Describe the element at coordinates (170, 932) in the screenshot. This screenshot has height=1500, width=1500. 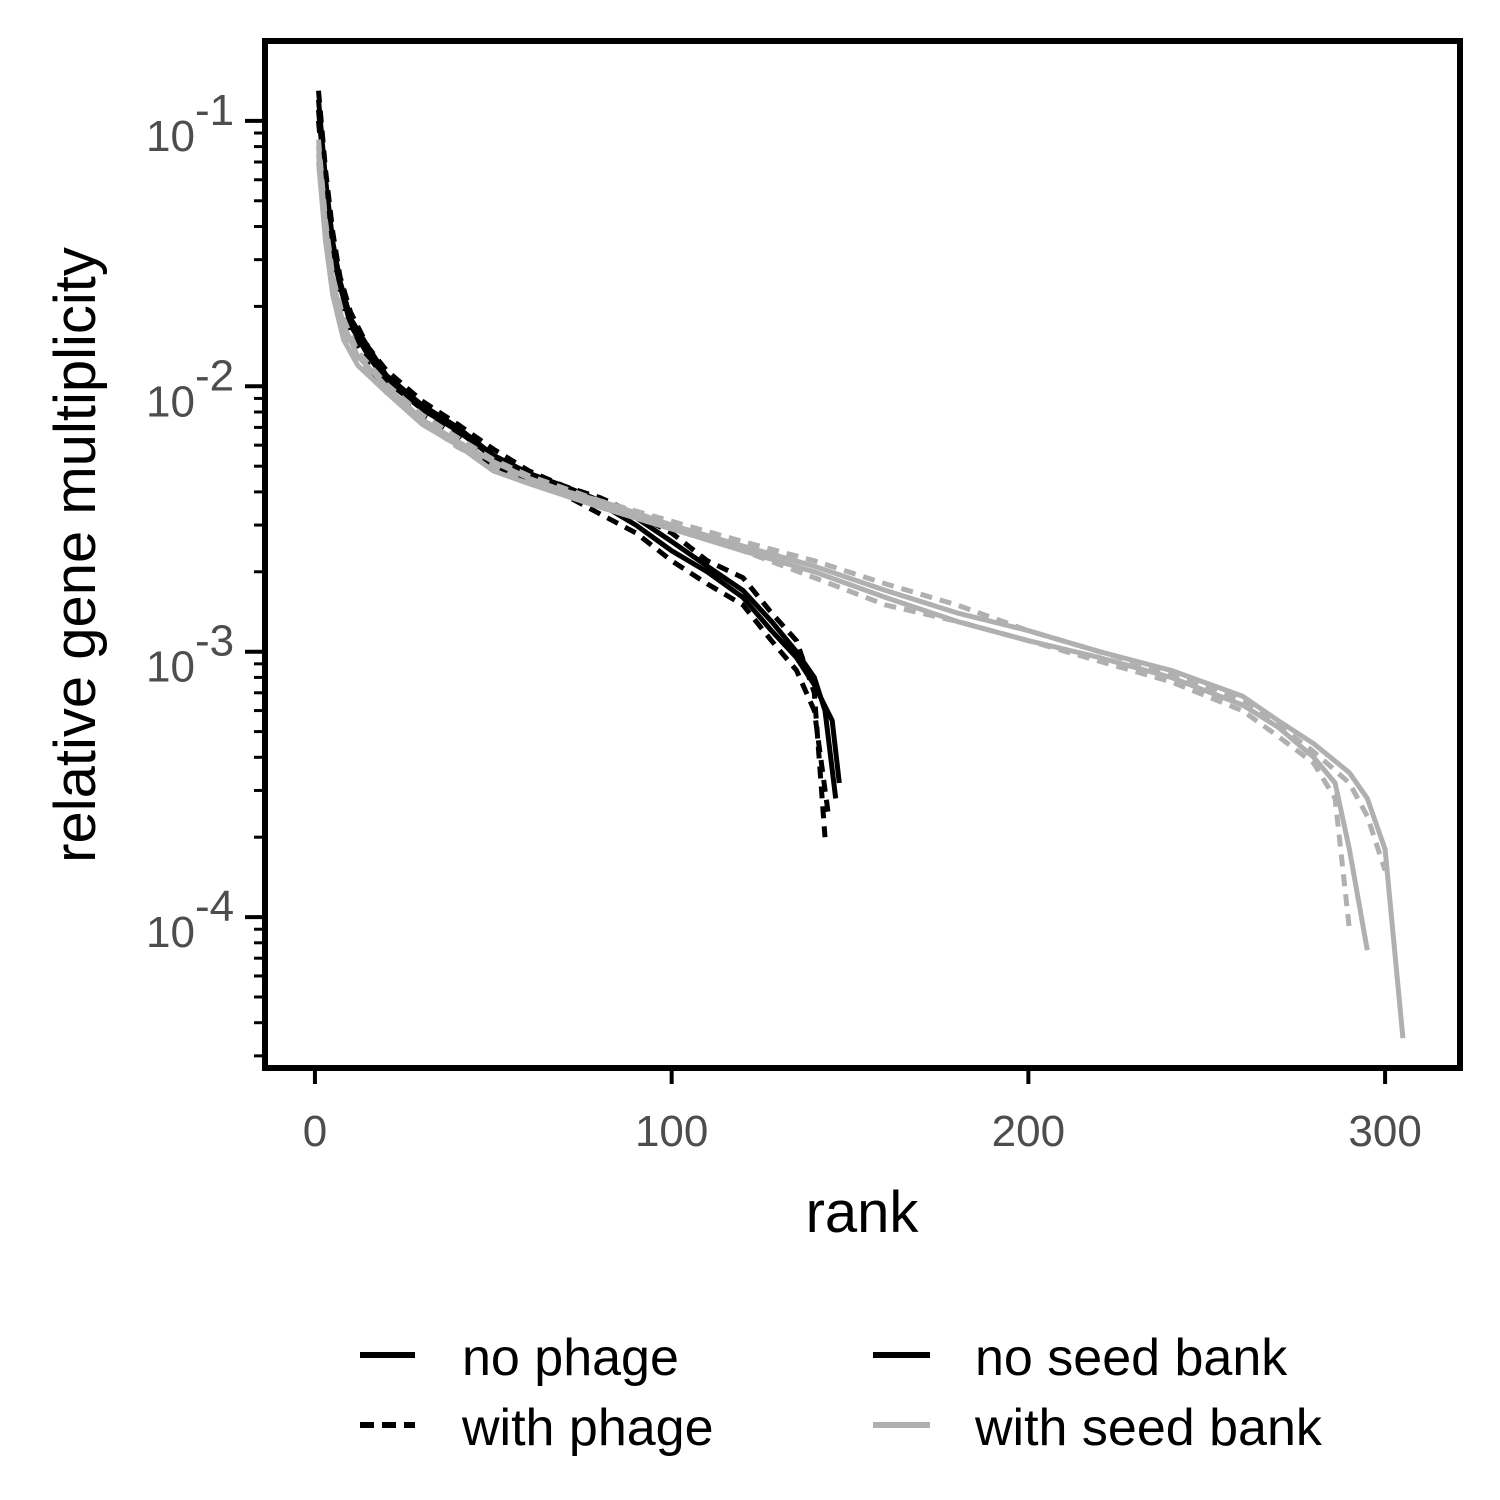
I see `y-tick-label-3: 10` at that location.